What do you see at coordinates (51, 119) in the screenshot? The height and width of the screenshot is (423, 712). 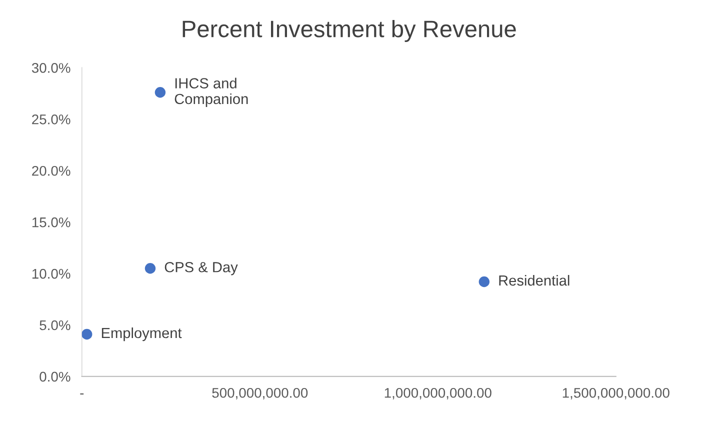 I see `y-tick-label: 25.0%` at bounding box center [51, 119].